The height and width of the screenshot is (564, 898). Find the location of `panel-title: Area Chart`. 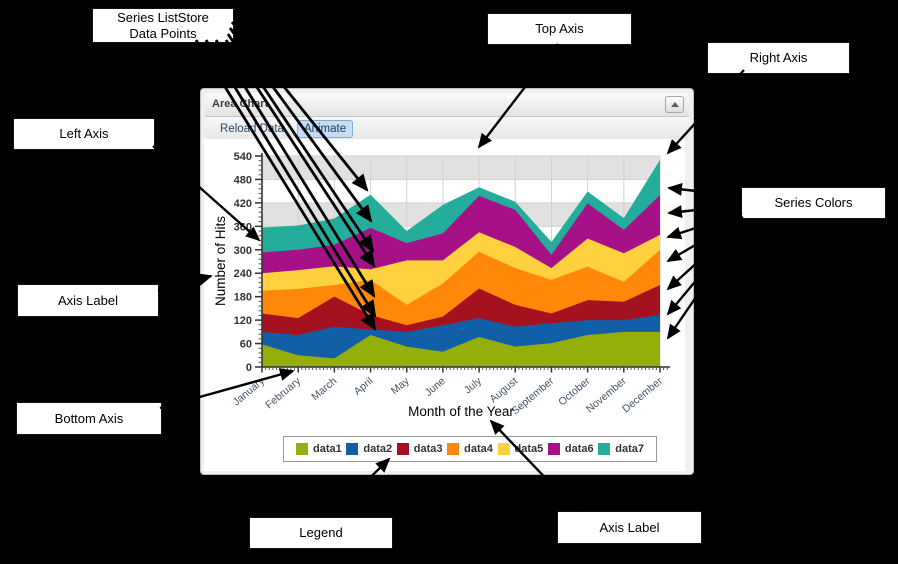

panel-title: Area Chart is located at coordinates (240, 104).